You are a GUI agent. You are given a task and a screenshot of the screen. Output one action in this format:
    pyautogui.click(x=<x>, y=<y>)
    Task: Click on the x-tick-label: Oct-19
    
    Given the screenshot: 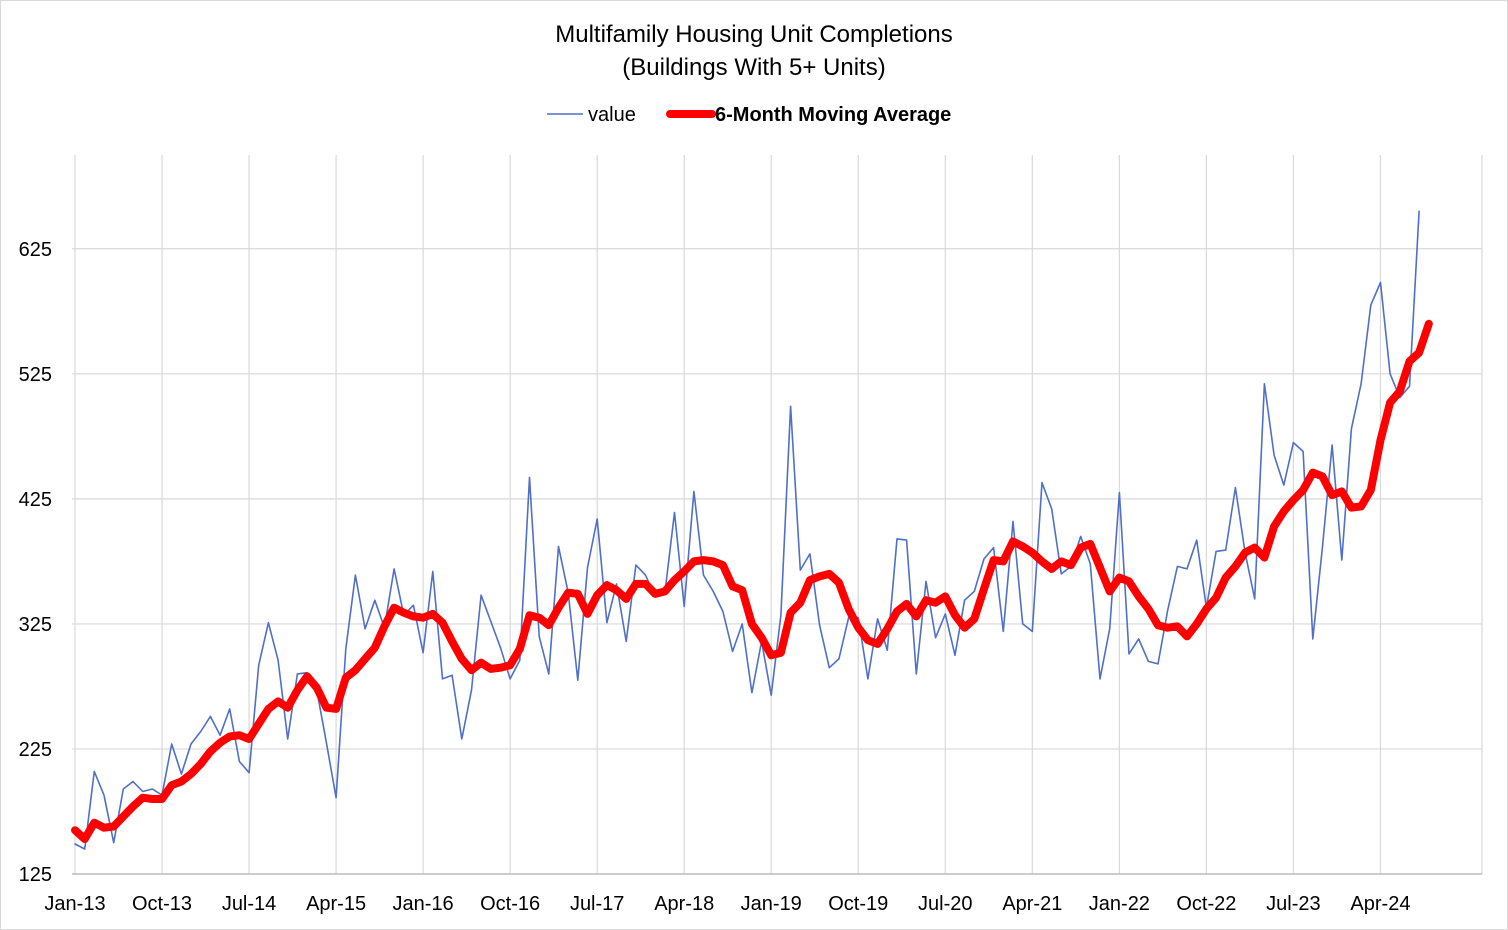 What is the action you would take?
    pyautogui.click(x=858, y=904)
    